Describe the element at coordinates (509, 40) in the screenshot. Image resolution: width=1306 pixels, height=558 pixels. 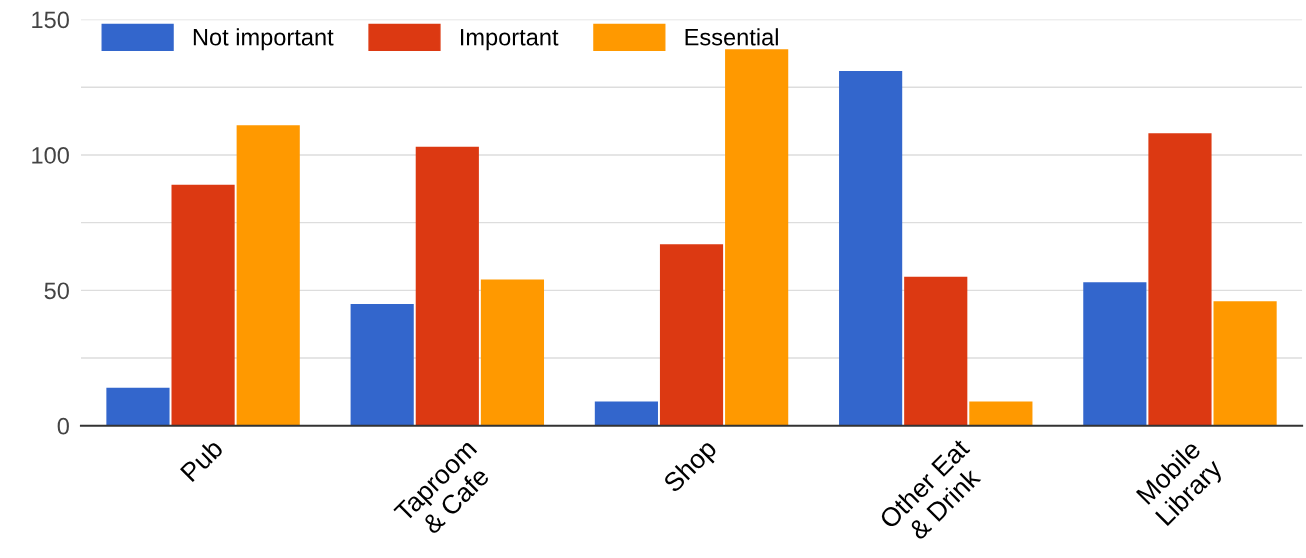
I see `legend-label: Important` at that location.